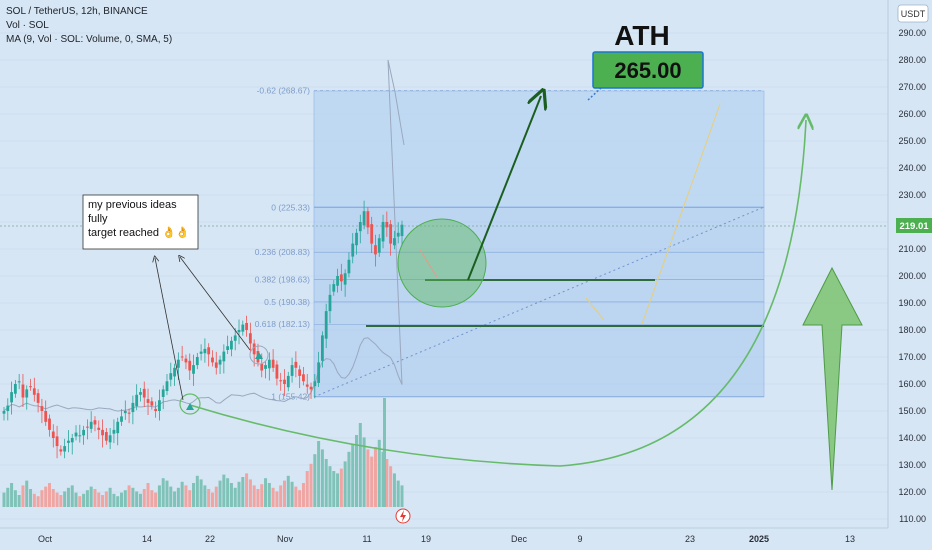  I want to click on price-tick-260: 260.00, so click(912, 114).